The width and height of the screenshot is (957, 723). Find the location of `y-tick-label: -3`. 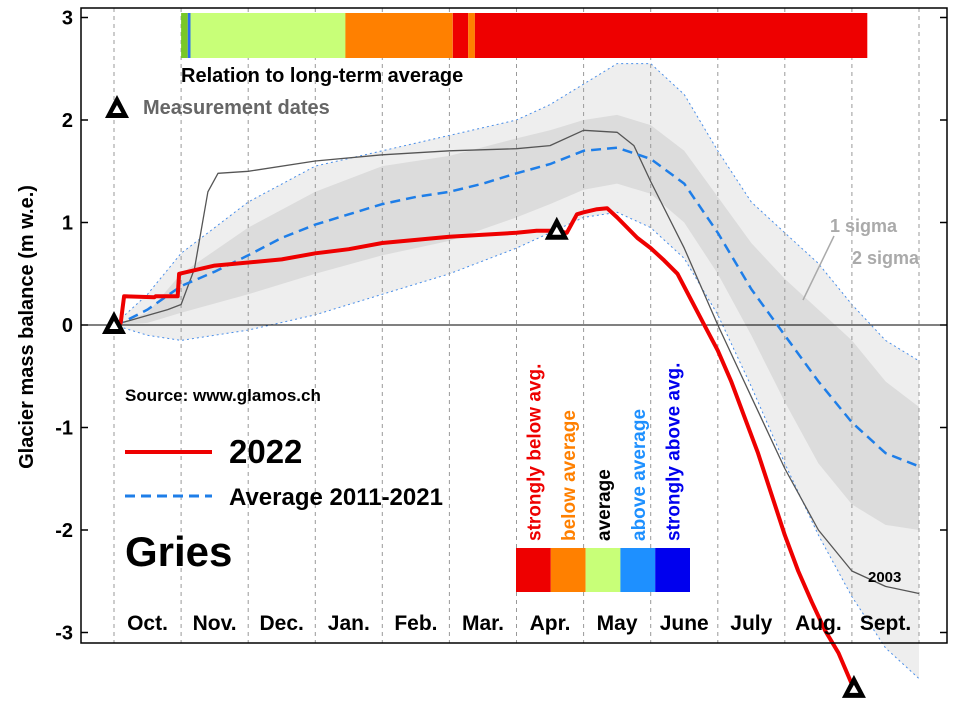

y-tick-label: -3 is located at coordinates (64, 634).